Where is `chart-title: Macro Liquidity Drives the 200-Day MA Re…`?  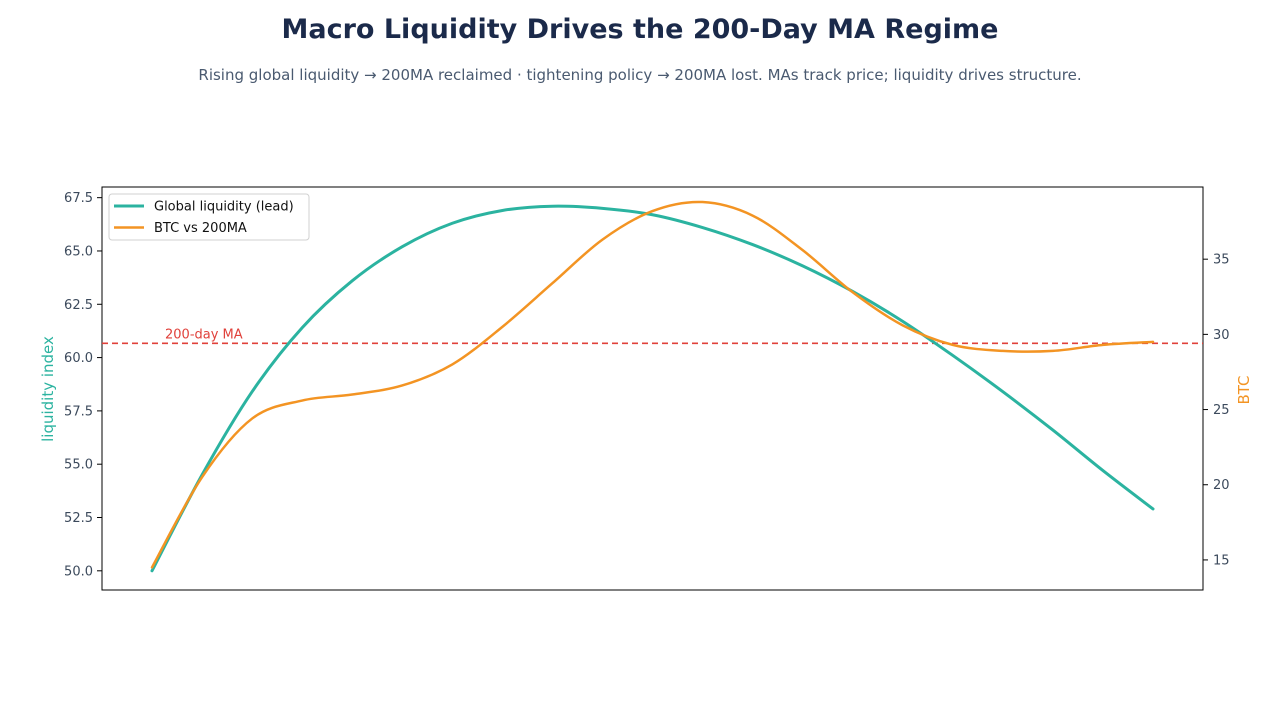 chart-title: Macro Liquidity Drives the 200-Day MA Re… is located at coordinates (640, 29).